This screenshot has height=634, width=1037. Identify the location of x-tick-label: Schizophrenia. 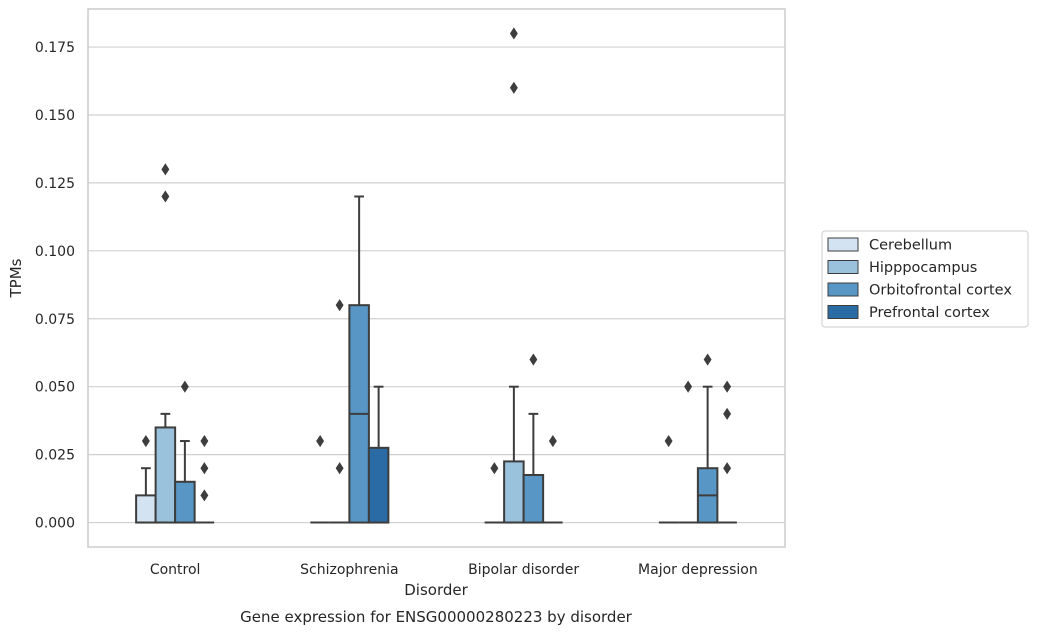
(349, 570).